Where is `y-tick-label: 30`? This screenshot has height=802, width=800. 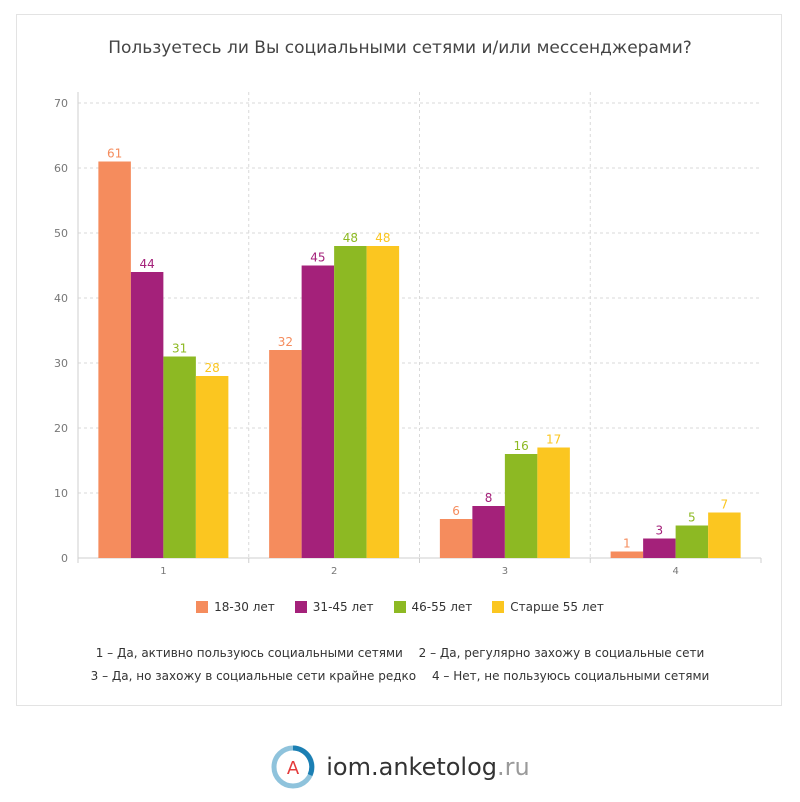 y-tick-label: 30 is located at coordinates (61, 363).